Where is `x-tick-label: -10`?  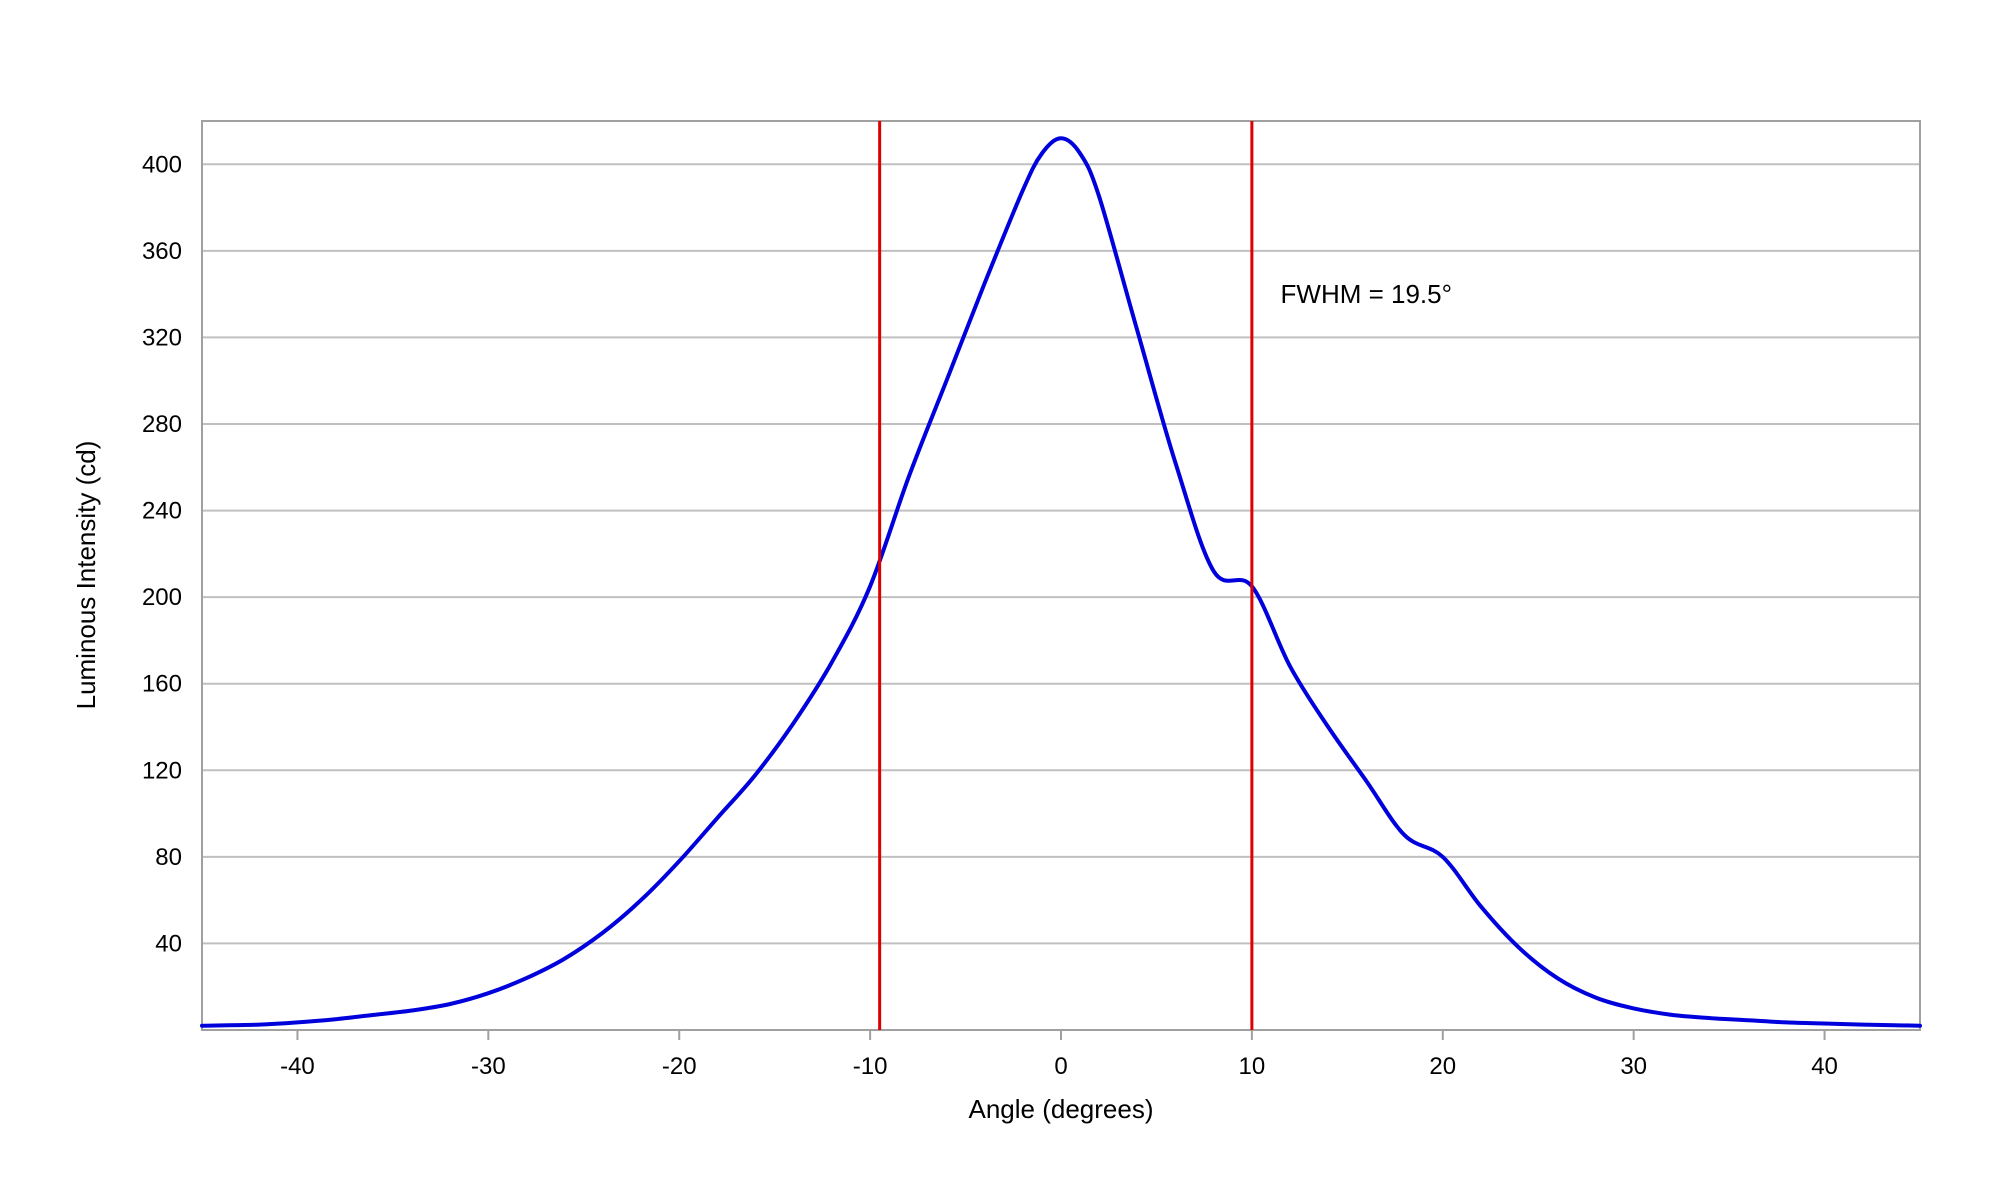
x-tick-label: -10 is located at coordinates (870, 1066).